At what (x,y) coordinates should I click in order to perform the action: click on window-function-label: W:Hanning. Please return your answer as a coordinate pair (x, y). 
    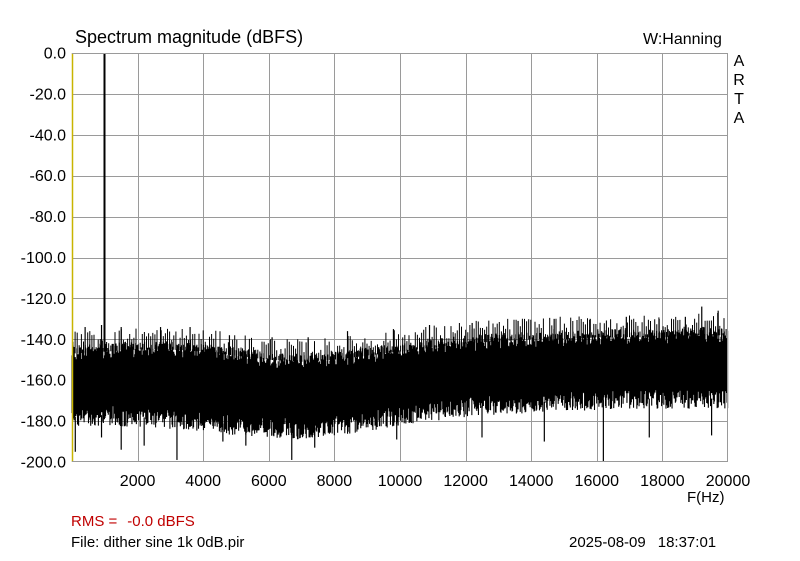
    Looking at the image, I should click on (682, 39).